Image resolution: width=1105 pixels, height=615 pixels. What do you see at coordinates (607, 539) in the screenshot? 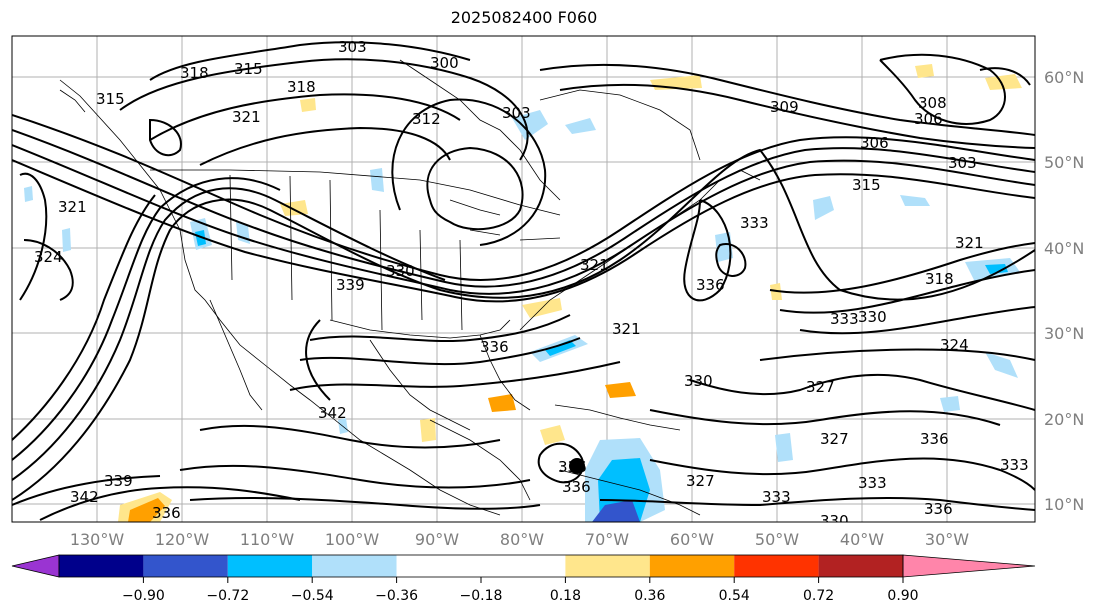
I see `lon-label: 70°W` at bounding box center [607, 539].